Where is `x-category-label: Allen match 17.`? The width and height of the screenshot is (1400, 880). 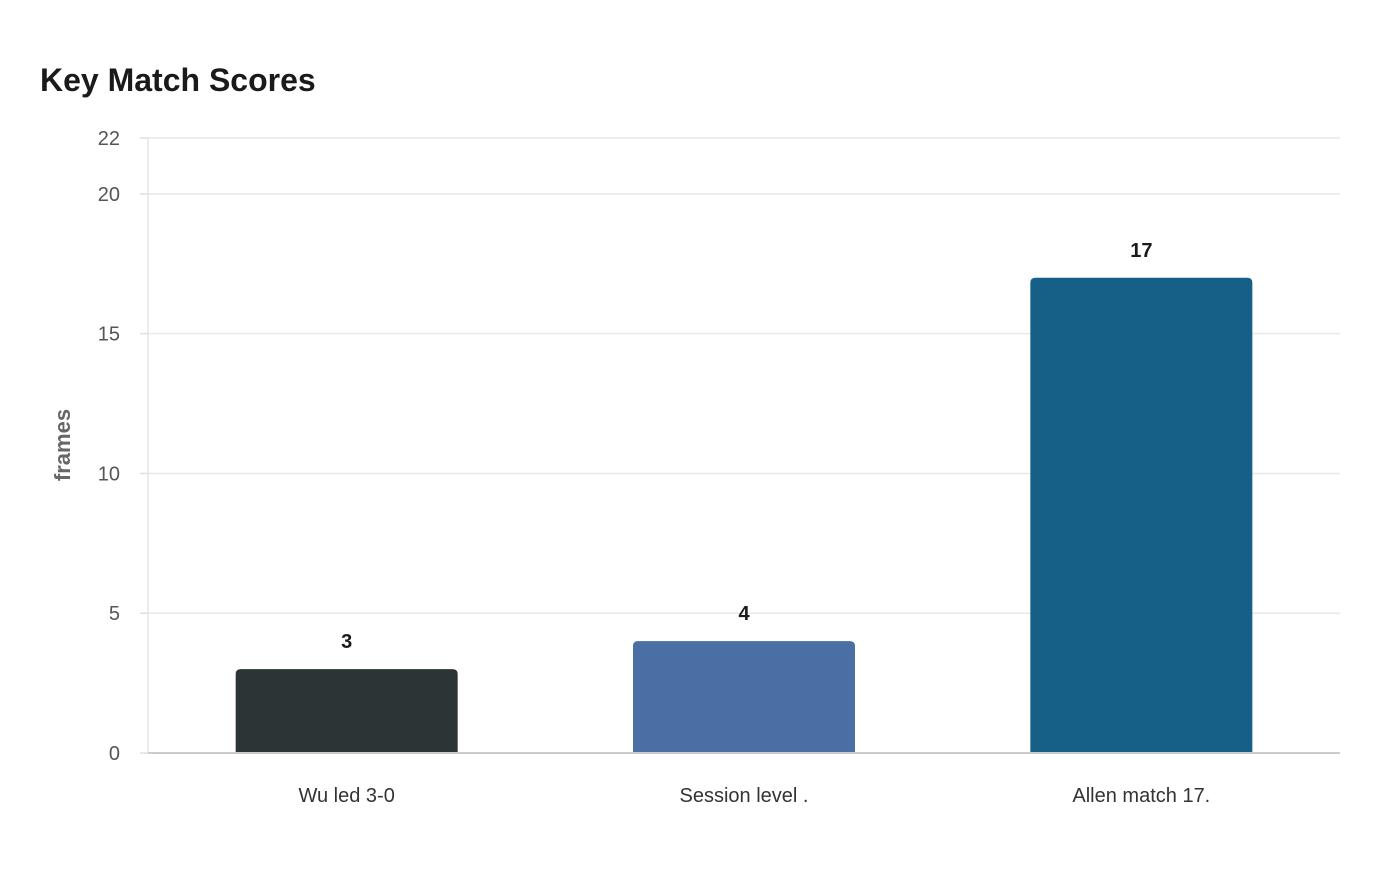 x-category-label: Allen match 17. is located at coordinates (1141, 796).